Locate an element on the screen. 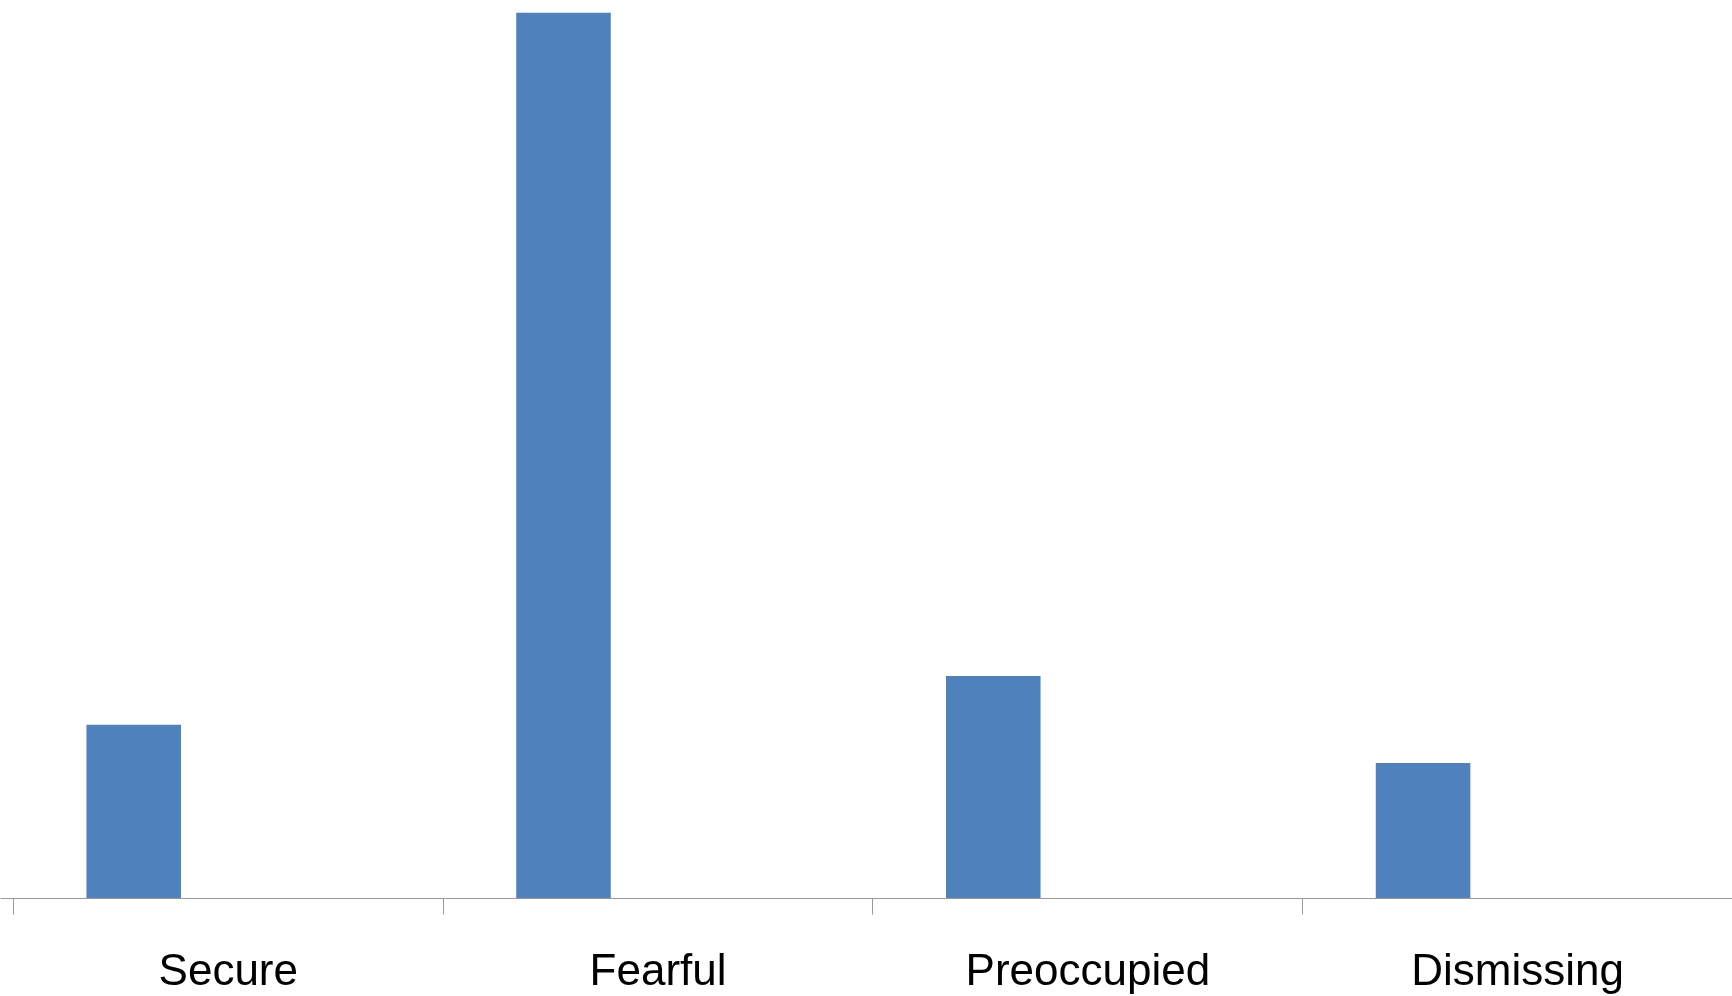 This screenshot has height=996, width=1732. x-tick-label: Dismissing is located at coordinates (1517, 969).